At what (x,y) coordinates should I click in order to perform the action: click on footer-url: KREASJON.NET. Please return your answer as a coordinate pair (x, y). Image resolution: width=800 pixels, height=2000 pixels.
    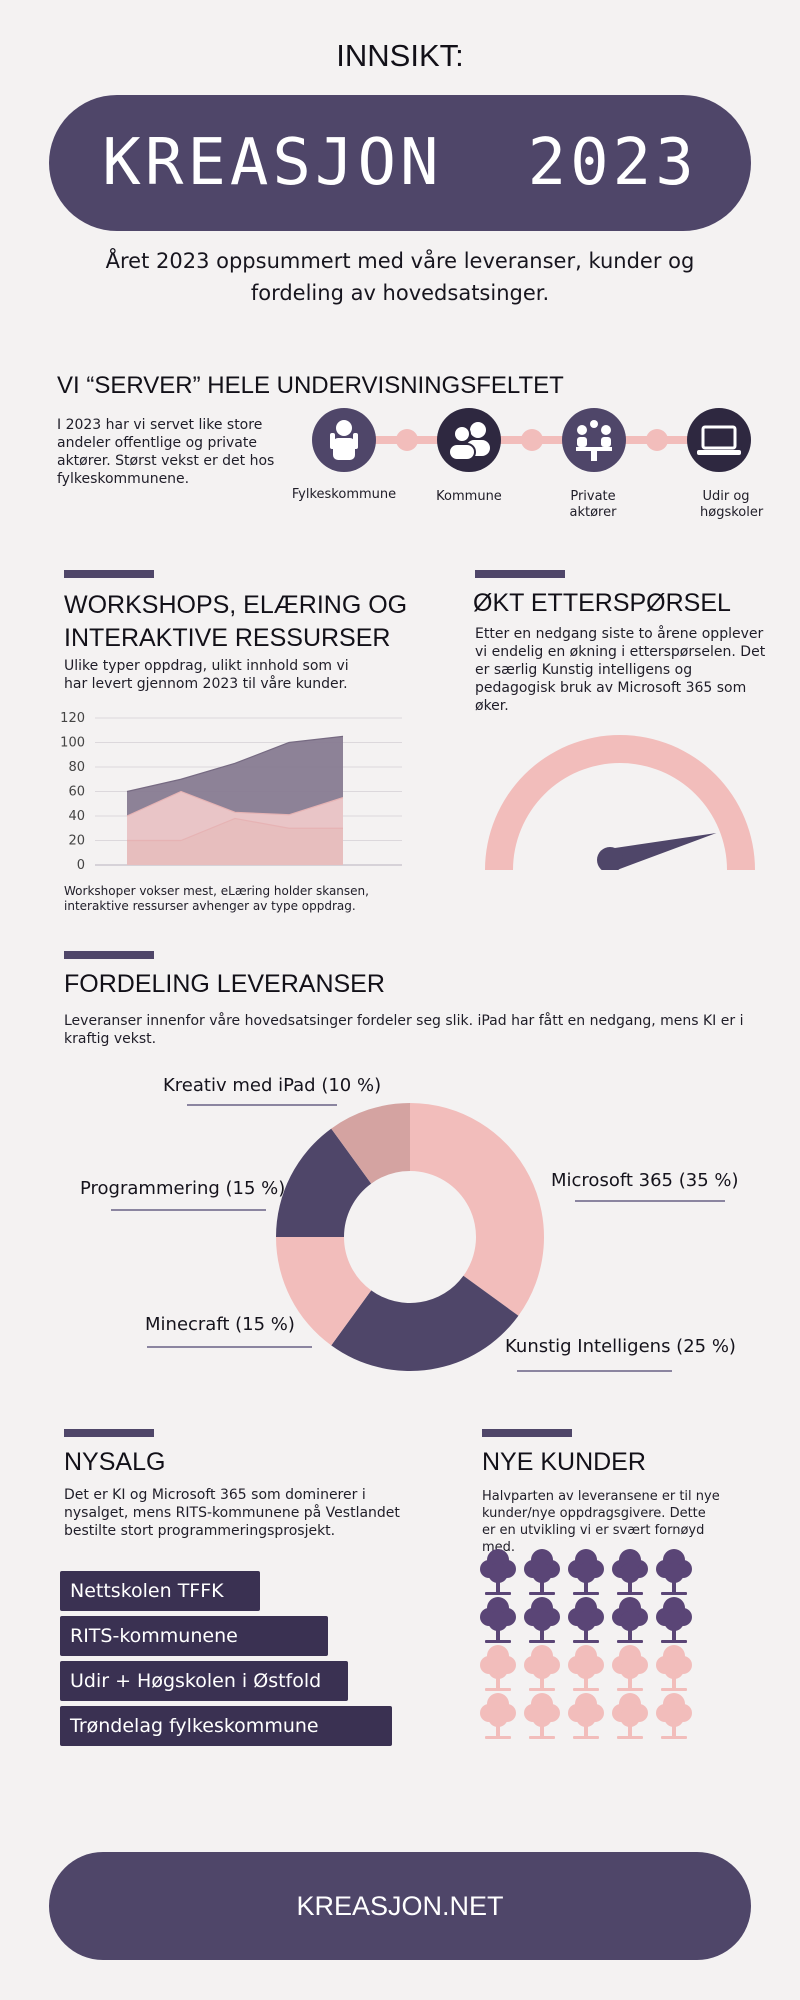
    Looking at the image, I should click on (400, 1905).